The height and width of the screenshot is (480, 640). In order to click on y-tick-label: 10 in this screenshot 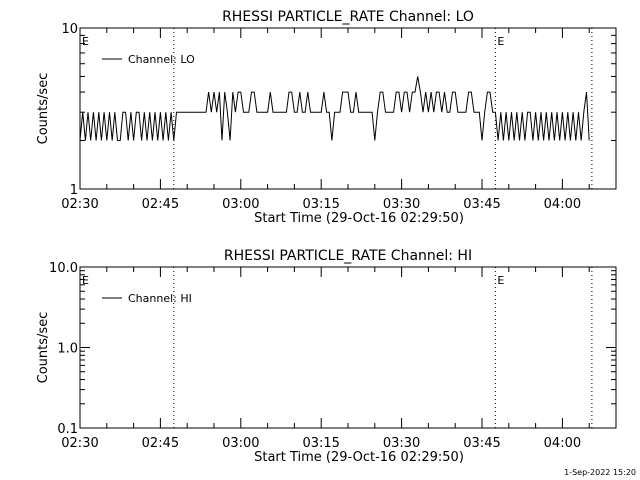, I will do `click(69, 29)`.